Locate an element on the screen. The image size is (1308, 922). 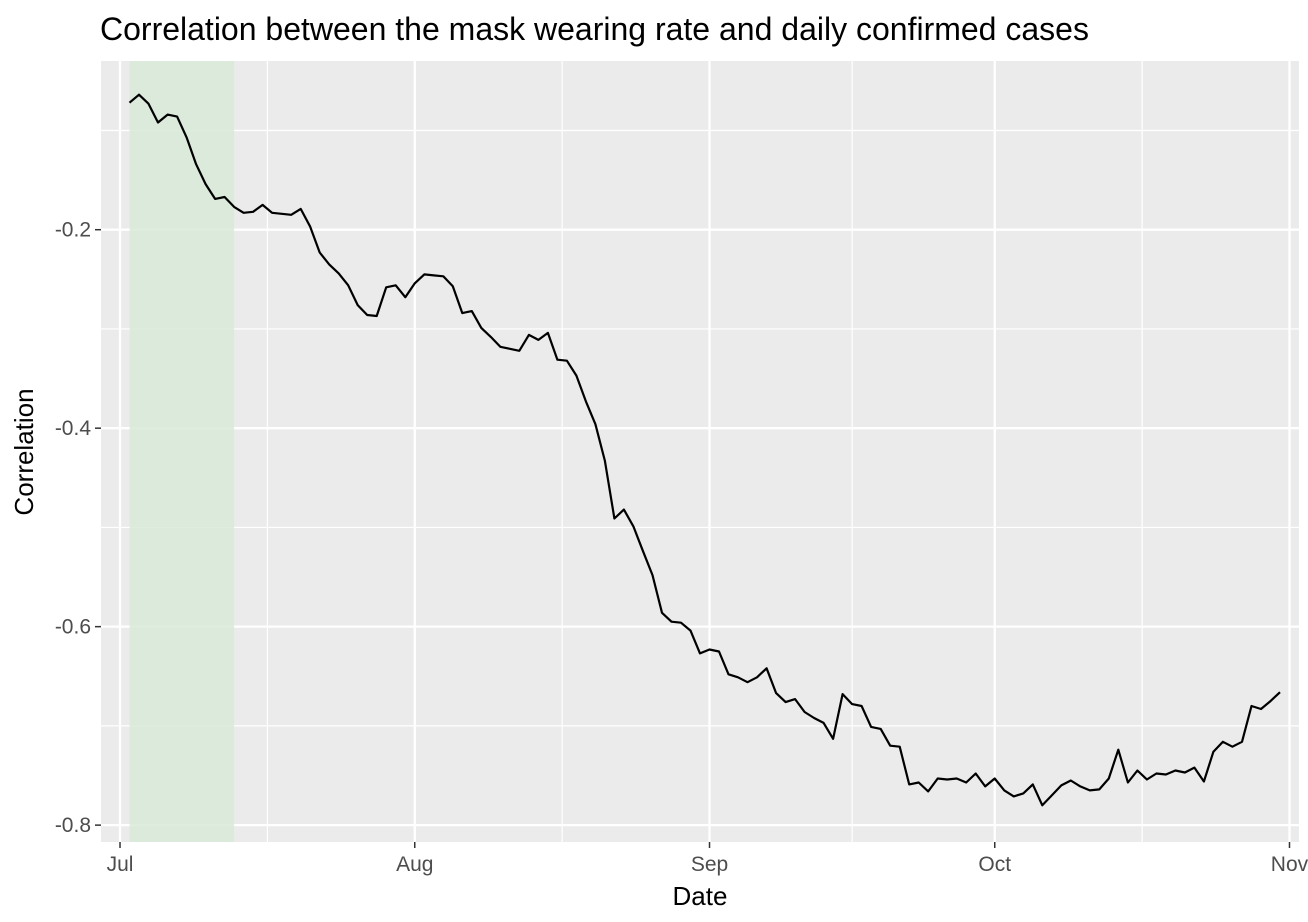
x-tick-label: Nov is located at coordinates (1289, 864).